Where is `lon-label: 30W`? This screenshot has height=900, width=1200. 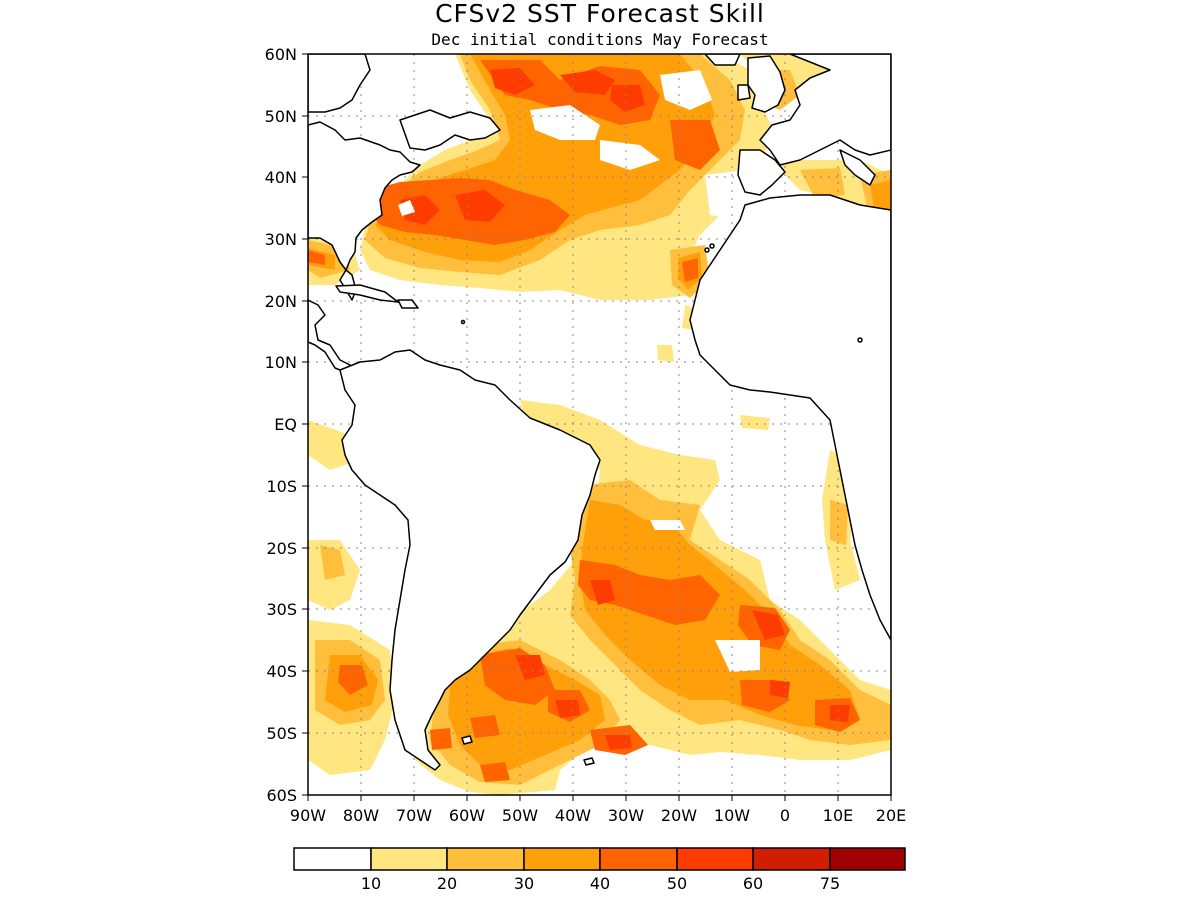 lon-label: 30W is located at coordinates (626, 815).